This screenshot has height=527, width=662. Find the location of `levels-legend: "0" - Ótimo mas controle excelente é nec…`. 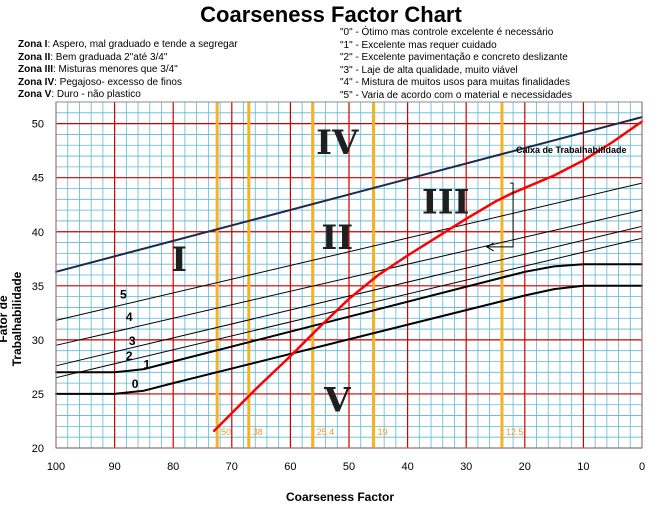

levels-legend: "0" - Ótimo mas controle excelente é nec… is located at coordinates (456, 65).